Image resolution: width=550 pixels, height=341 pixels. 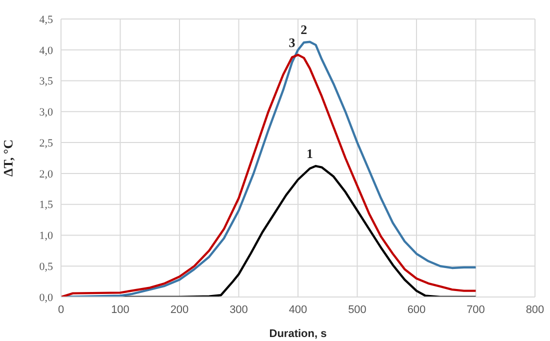 I want to click on y-tick-label: 4,0, so click(x=46, y=50).